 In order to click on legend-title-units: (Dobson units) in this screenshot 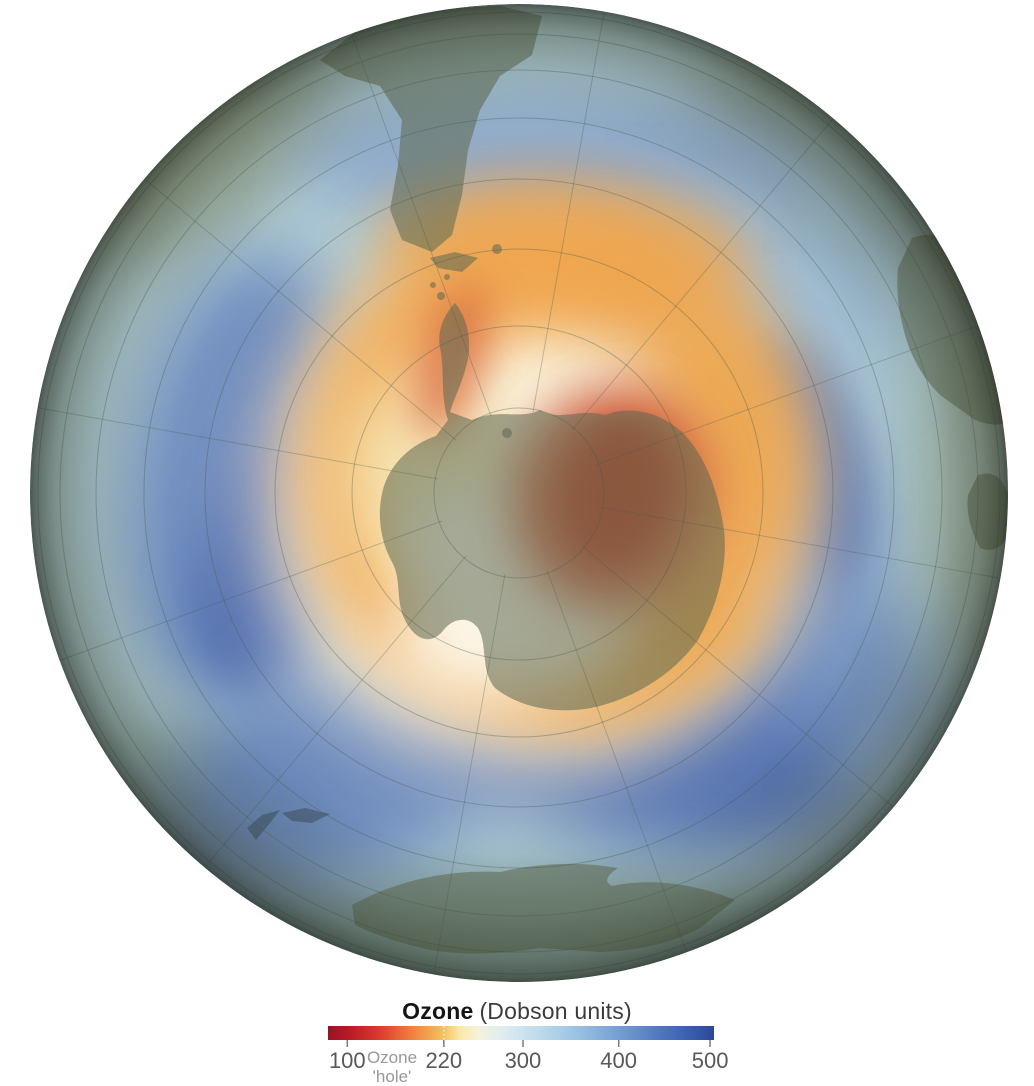, I will do `click(555, 1011)`.